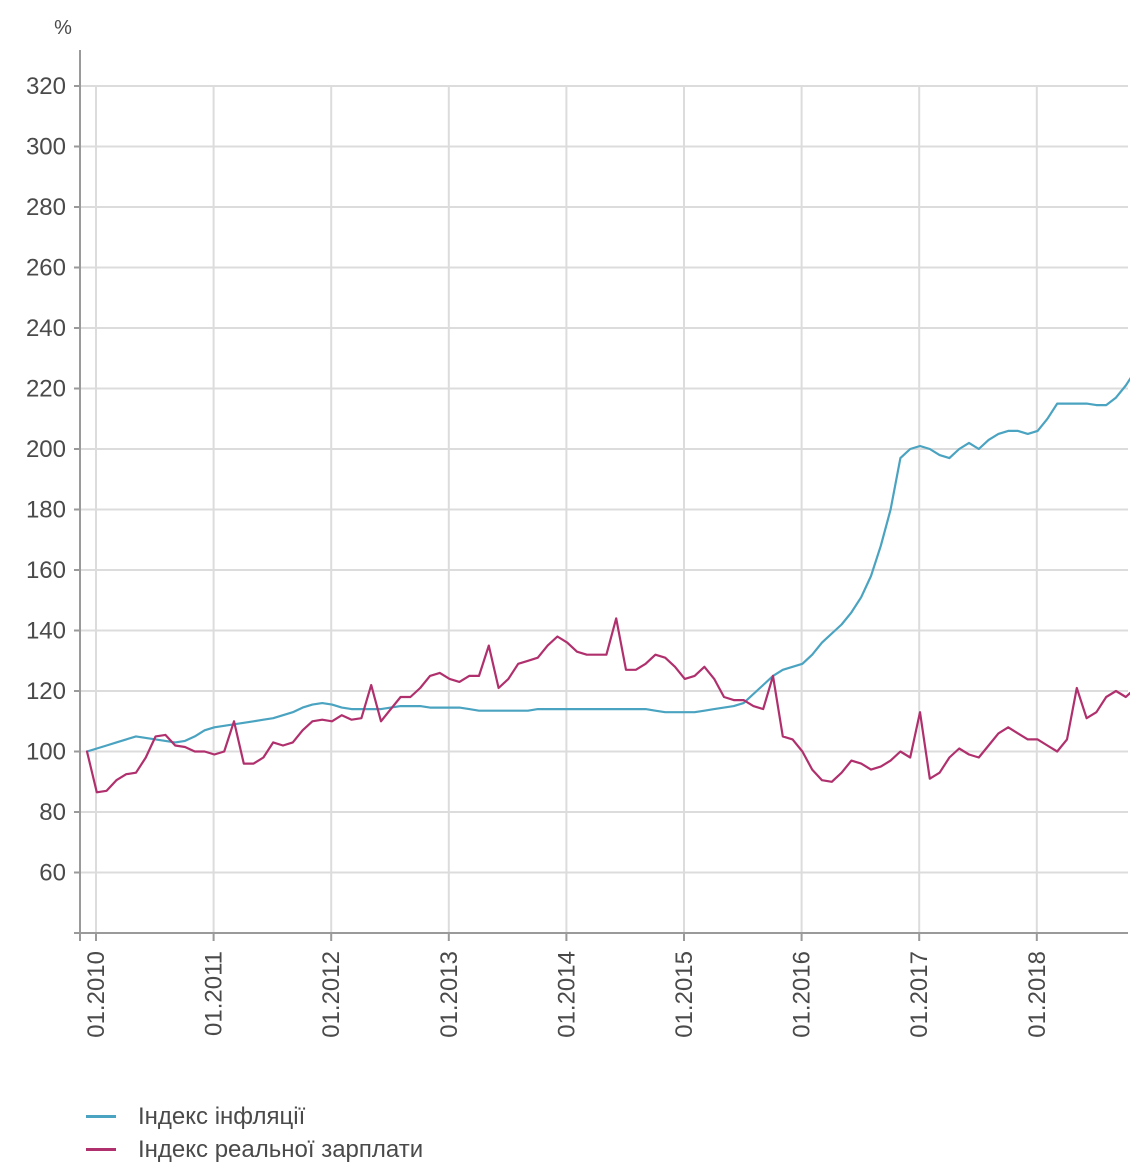 Image resolution: width=1130 pixels, height=1173 pixels. Describe the element at coordinates (46, 268) in the screenshot. I see `y-tick-label: 260` at that location.